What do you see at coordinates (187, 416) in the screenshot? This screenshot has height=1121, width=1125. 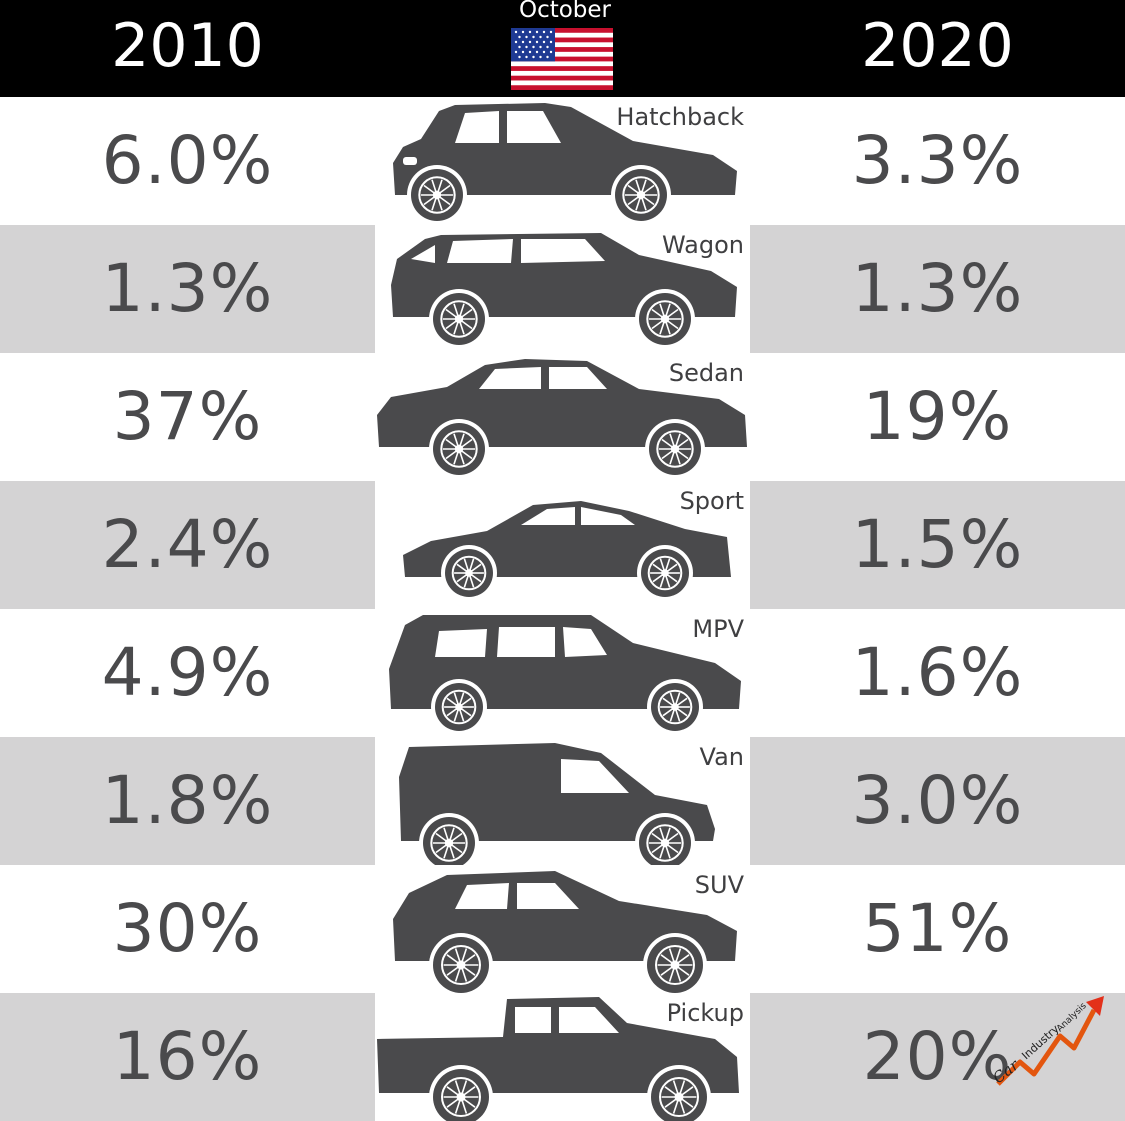 I see `value-2010: 37%` at bounding box center [187, 416].